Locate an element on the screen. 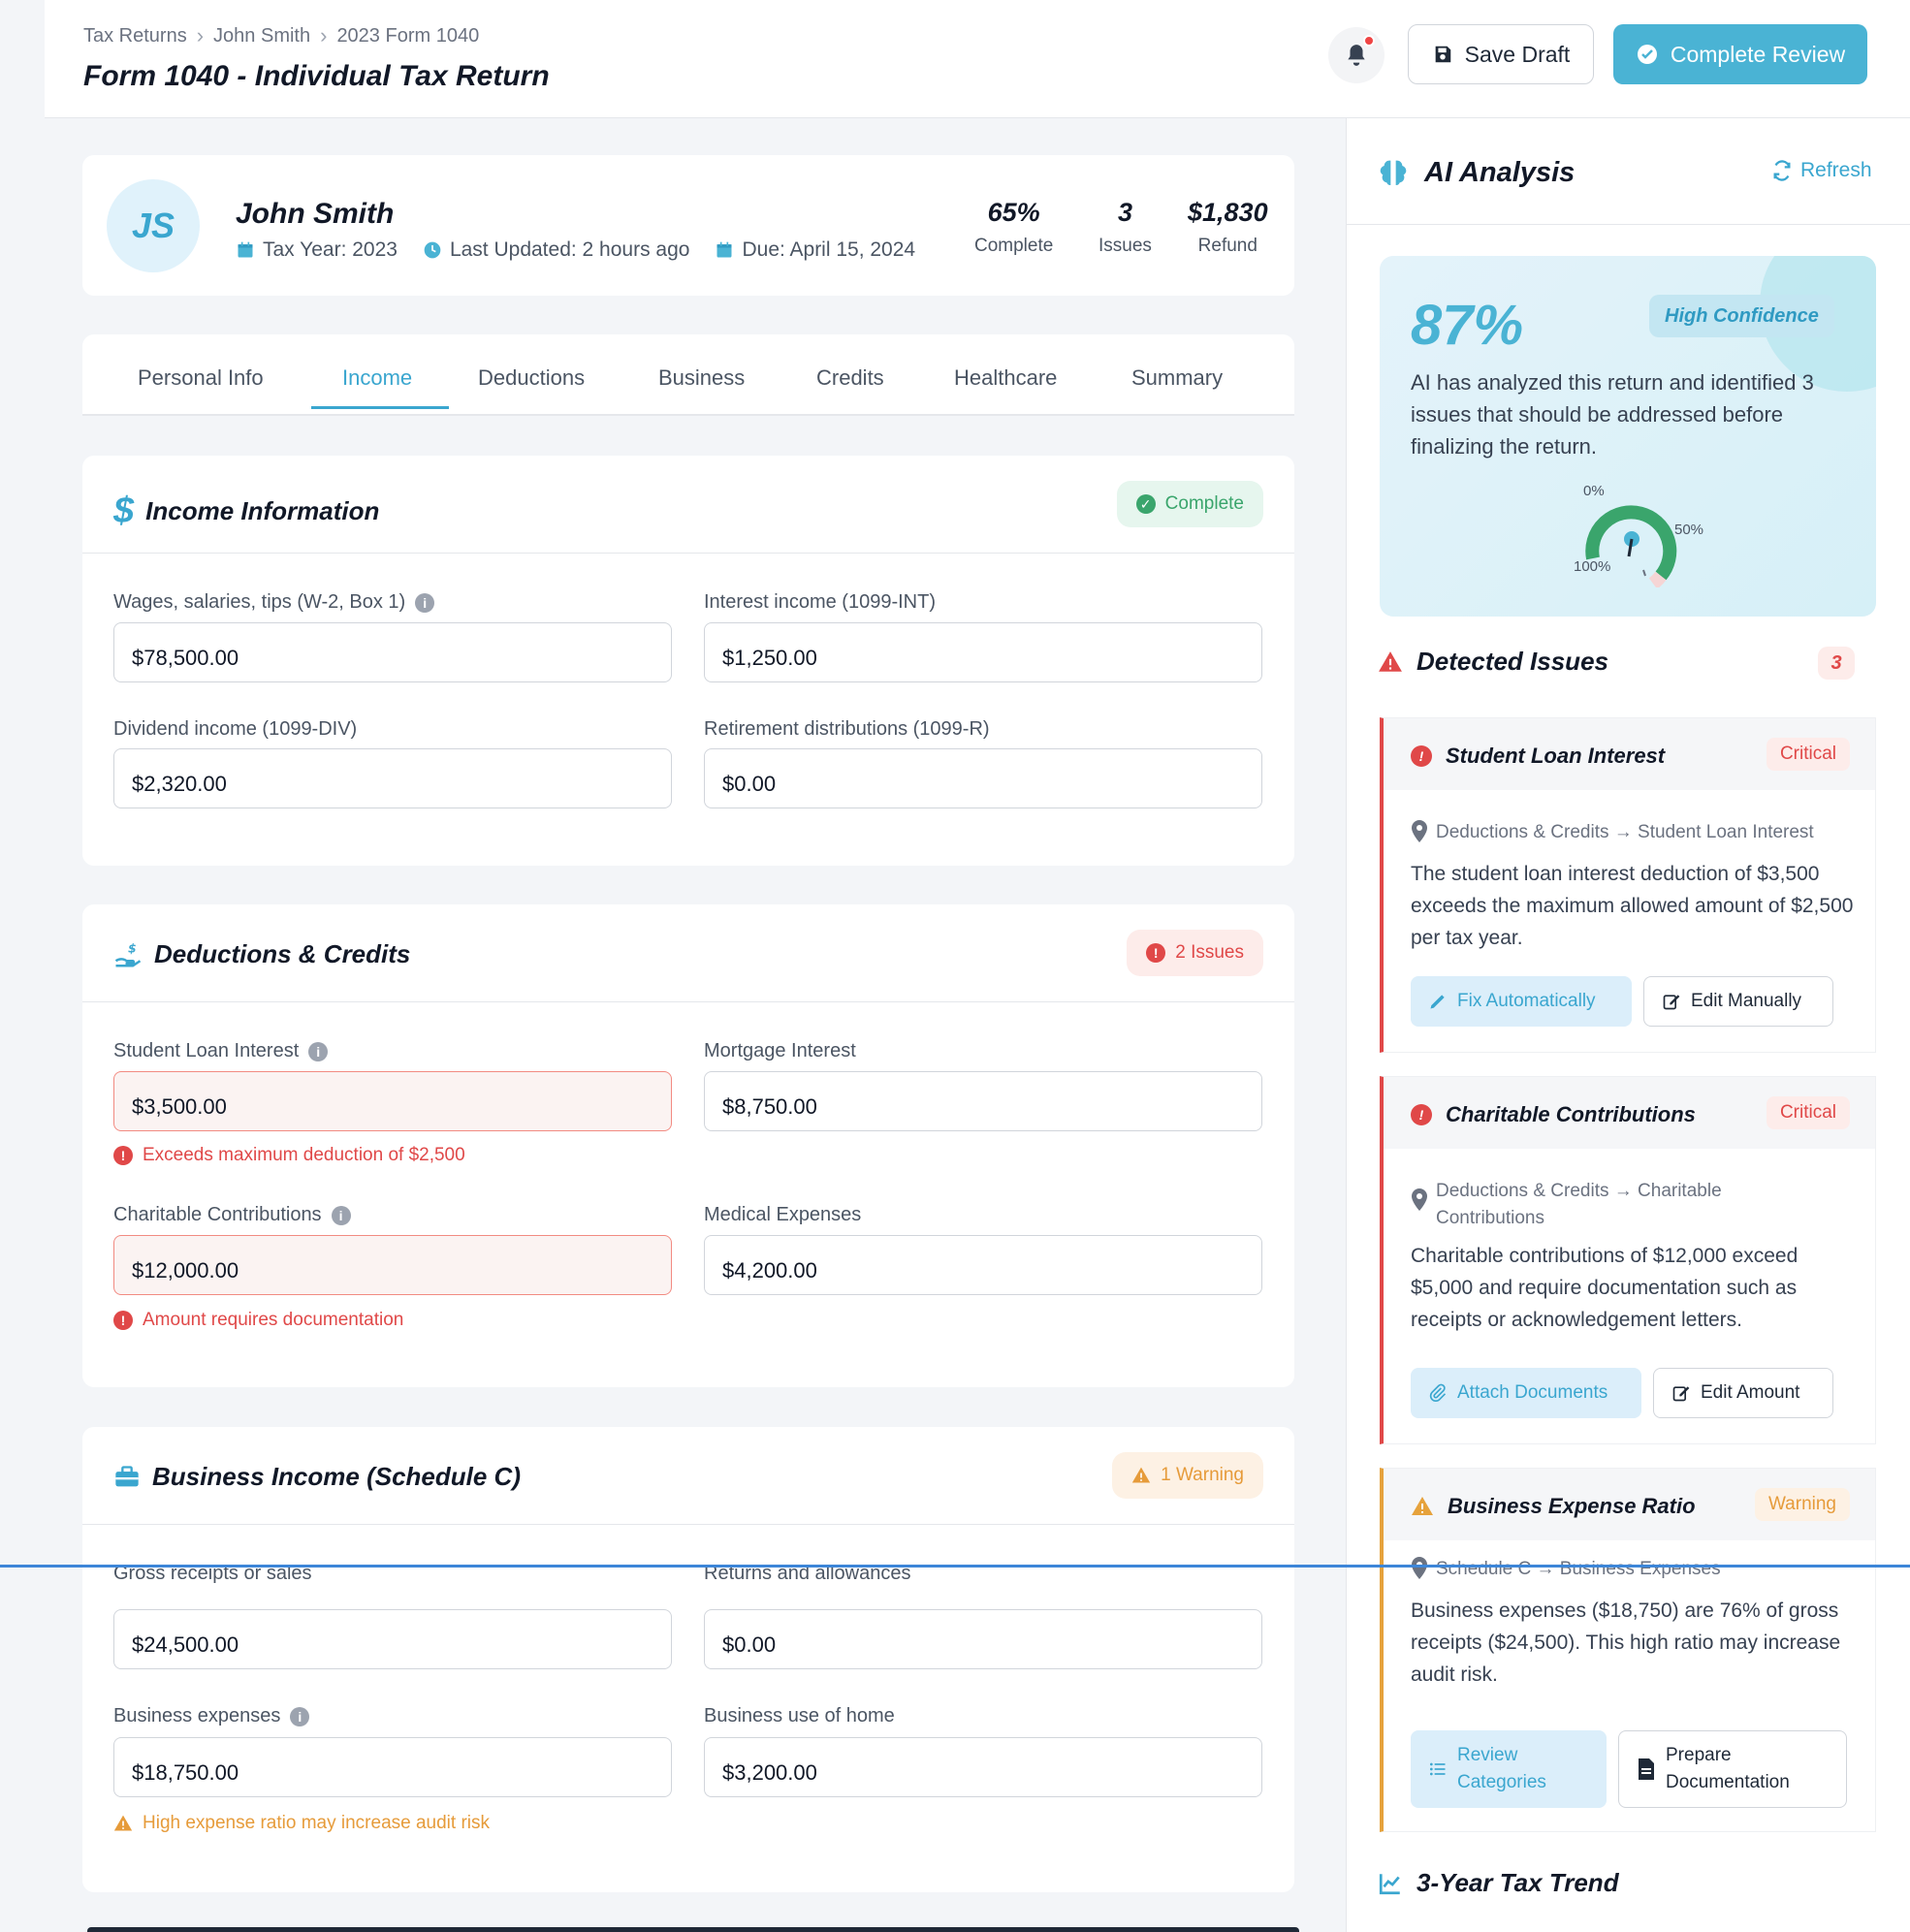  tax-trend-text: 3-Year Tax Trend is located at coordinates (1518, 1882).